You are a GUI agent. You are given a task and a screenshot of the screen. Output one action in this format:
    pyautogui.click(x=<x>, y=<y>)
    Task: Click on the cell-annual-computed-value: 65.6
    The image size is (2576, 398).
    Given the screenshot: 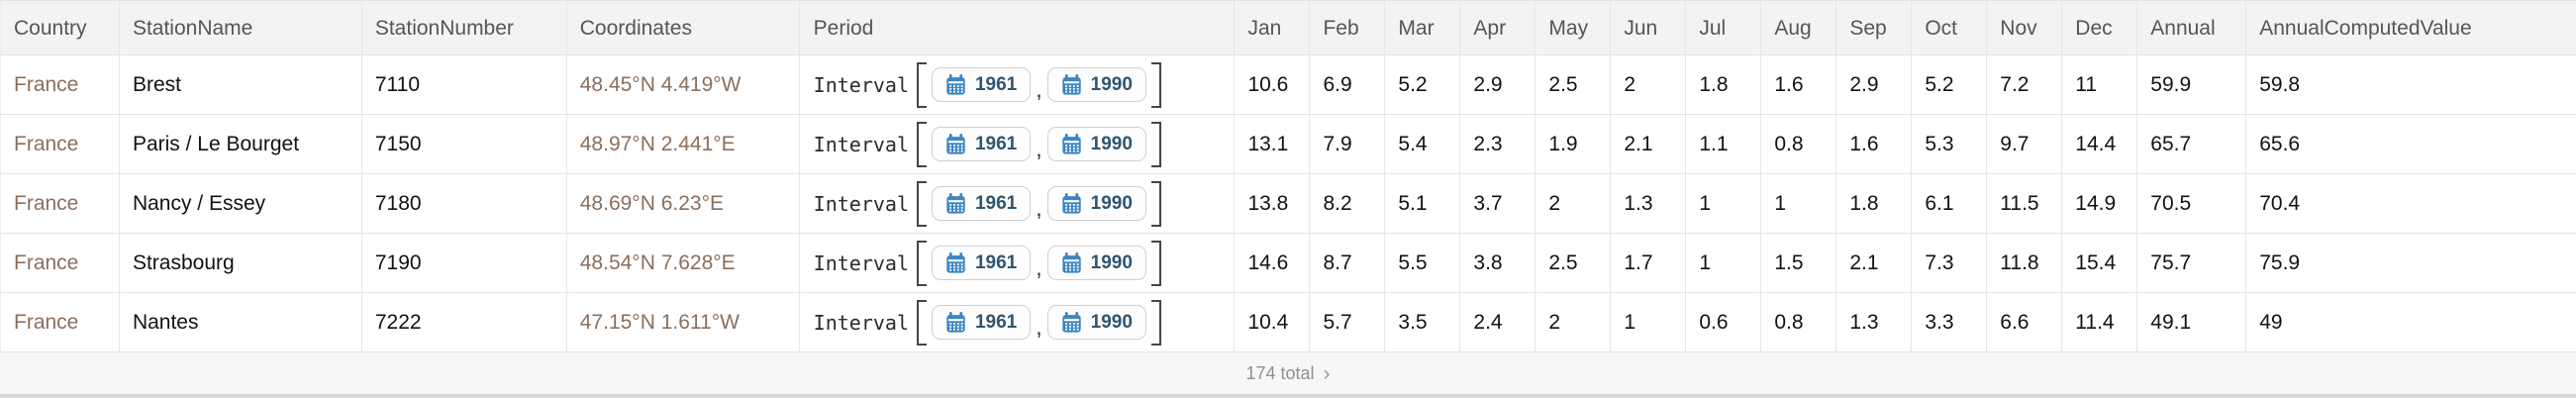 What is the action you would take?
    pyautogui.click(x=2280, y=144)
    